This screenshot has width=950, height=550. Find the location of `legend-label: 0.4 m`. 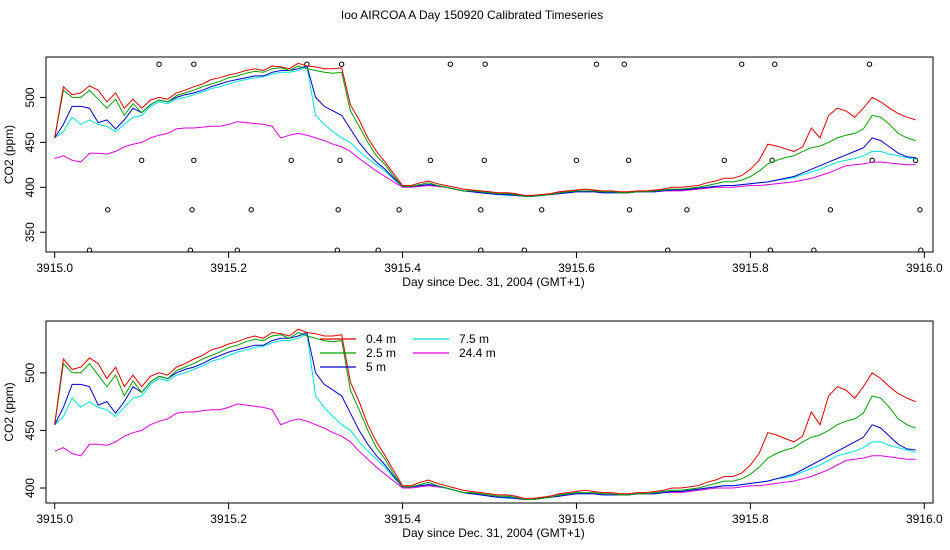

legend-label: 0.4 m is located at coordinates (381, 339).